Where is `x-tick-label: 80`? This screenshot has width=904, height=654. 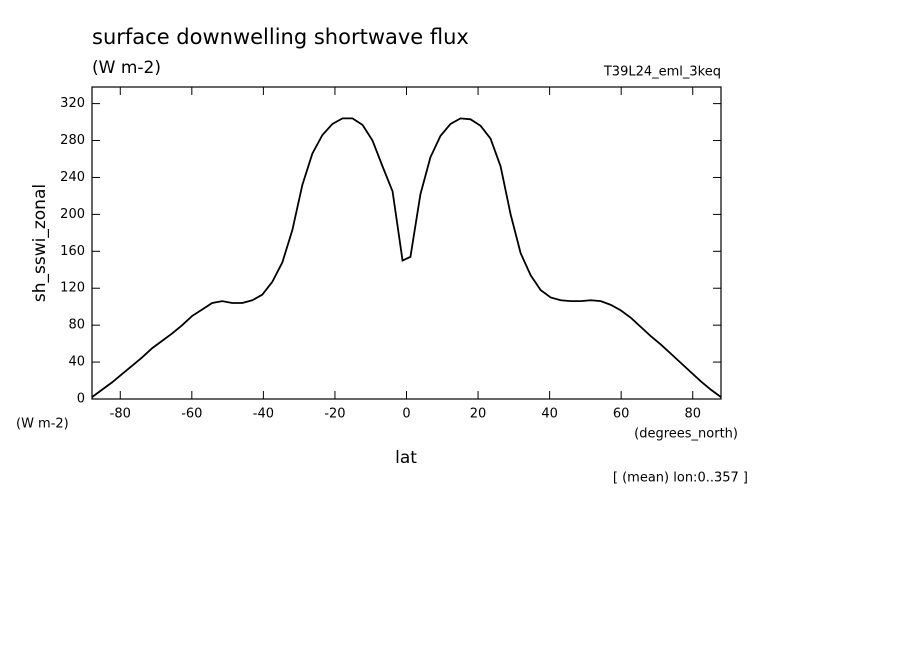
x-tick-label: 80 is located at coordinates (692, 414).